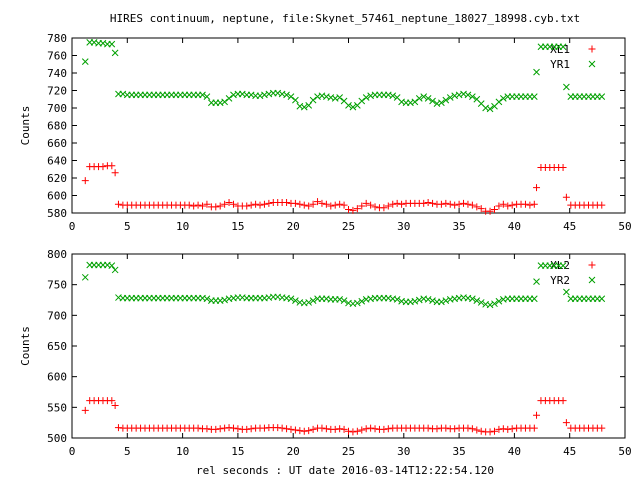  Describe the element at coordinates (57, 407) in the screenshot. I see `y-tick-label: 550` at that location.